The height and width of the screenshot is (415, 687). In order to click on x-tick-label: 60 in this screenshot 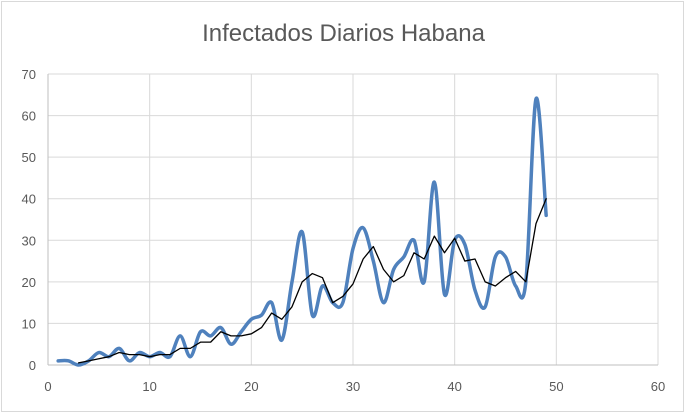, I will do `click(658, 386)`.